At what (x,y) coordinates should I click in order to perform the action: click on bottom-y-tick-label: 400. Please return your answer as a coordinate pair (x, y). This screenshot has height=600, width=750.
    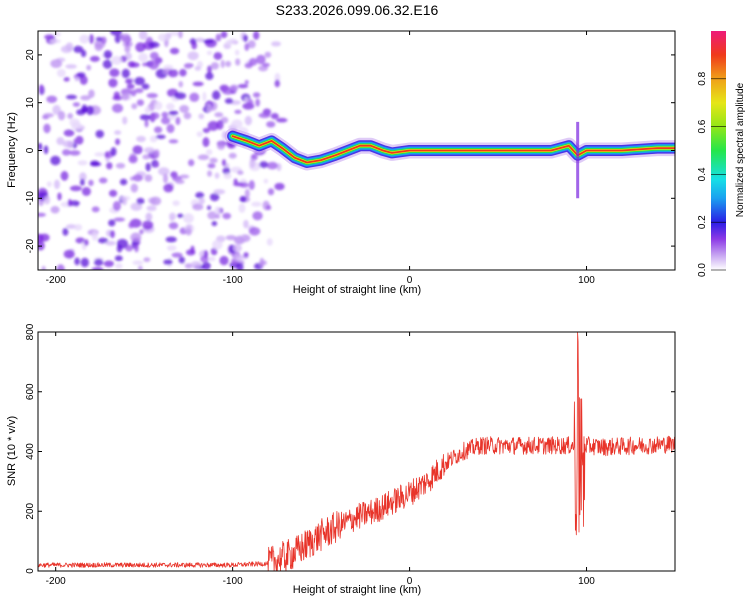
    Looking at the image, I should click on (30, 451).